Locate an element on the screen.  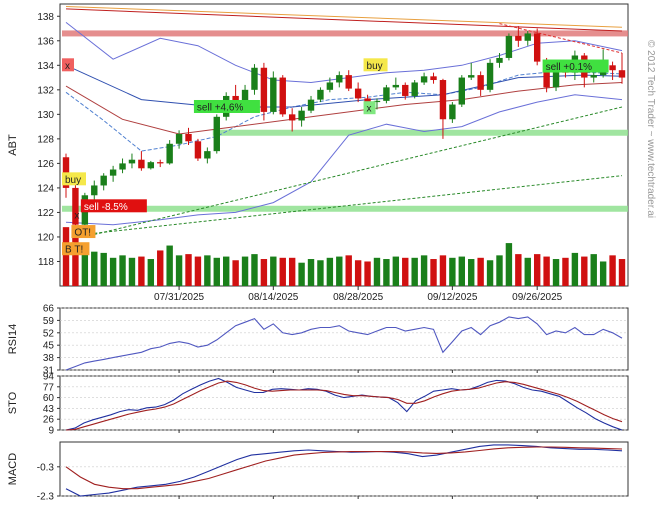
sto-y-tick-label: 43 is located at coordinates (49, 409).